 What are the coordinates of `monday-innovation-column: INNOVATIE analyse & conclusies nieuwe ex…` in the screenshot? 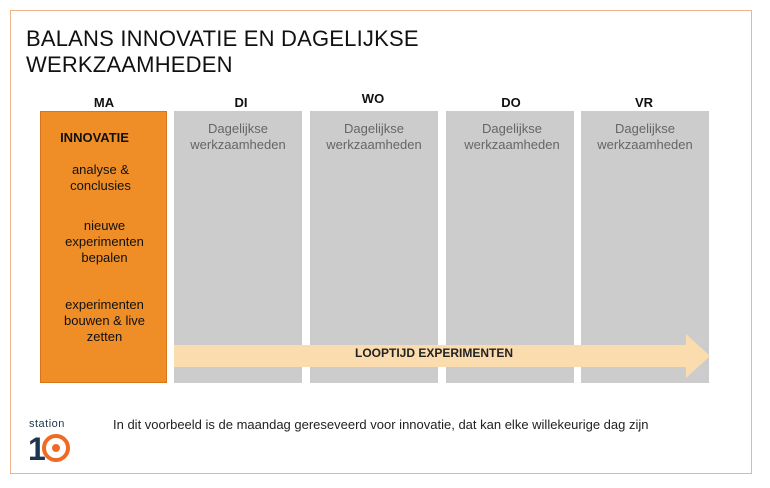 It's located at (103, 247).